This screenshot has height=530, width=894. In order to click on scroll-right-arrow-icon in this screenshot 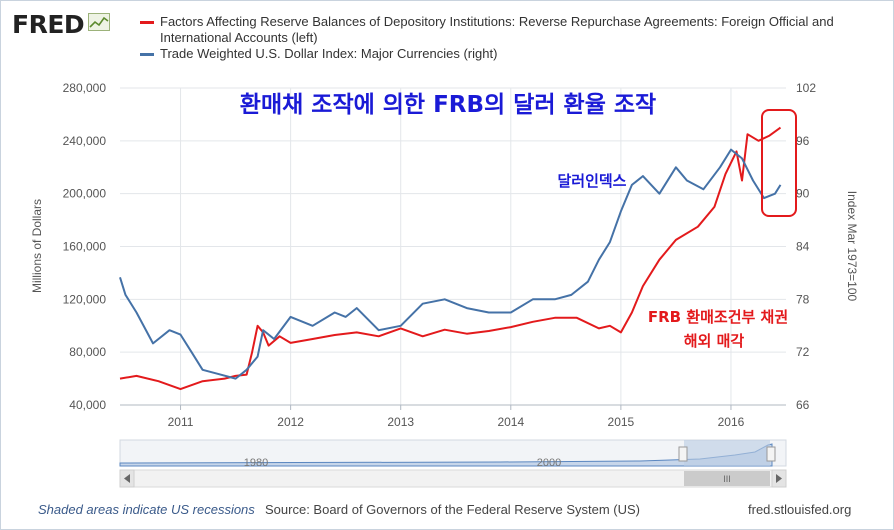, I will do `click(779, 478)`.